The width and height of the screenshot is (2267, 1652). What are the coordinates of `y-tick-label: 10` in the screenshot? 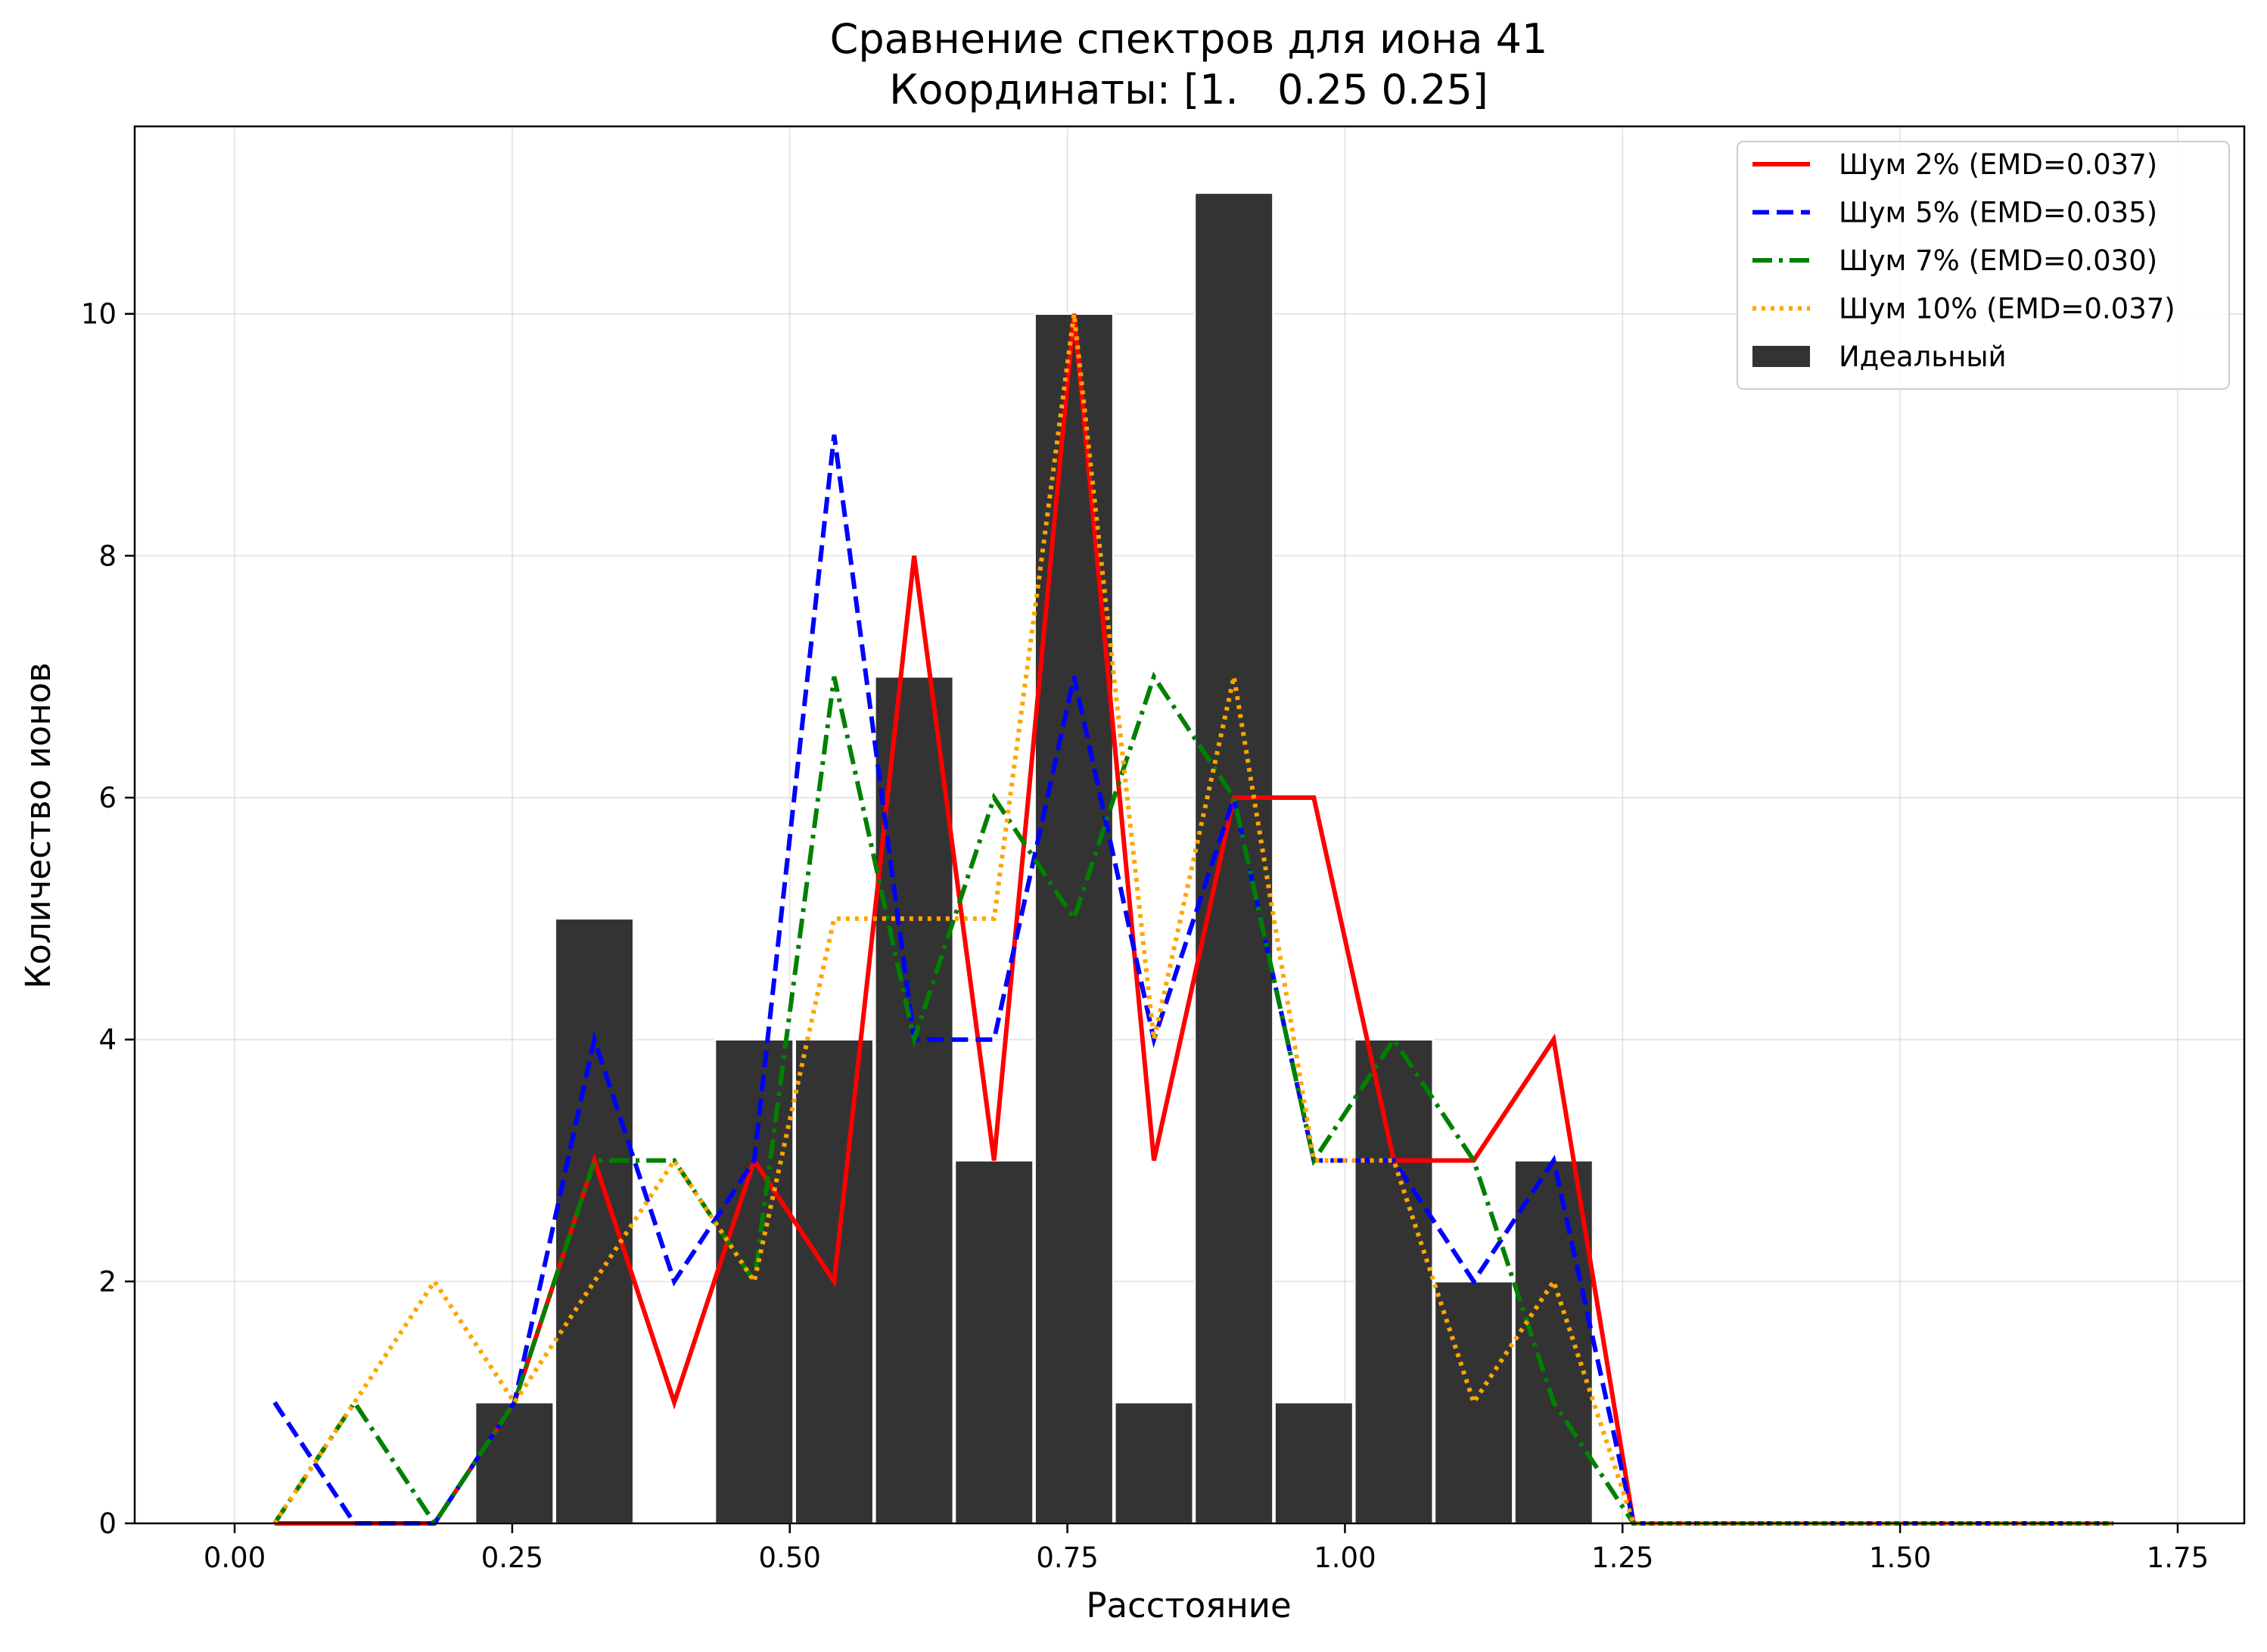 It's located at (99, 314).